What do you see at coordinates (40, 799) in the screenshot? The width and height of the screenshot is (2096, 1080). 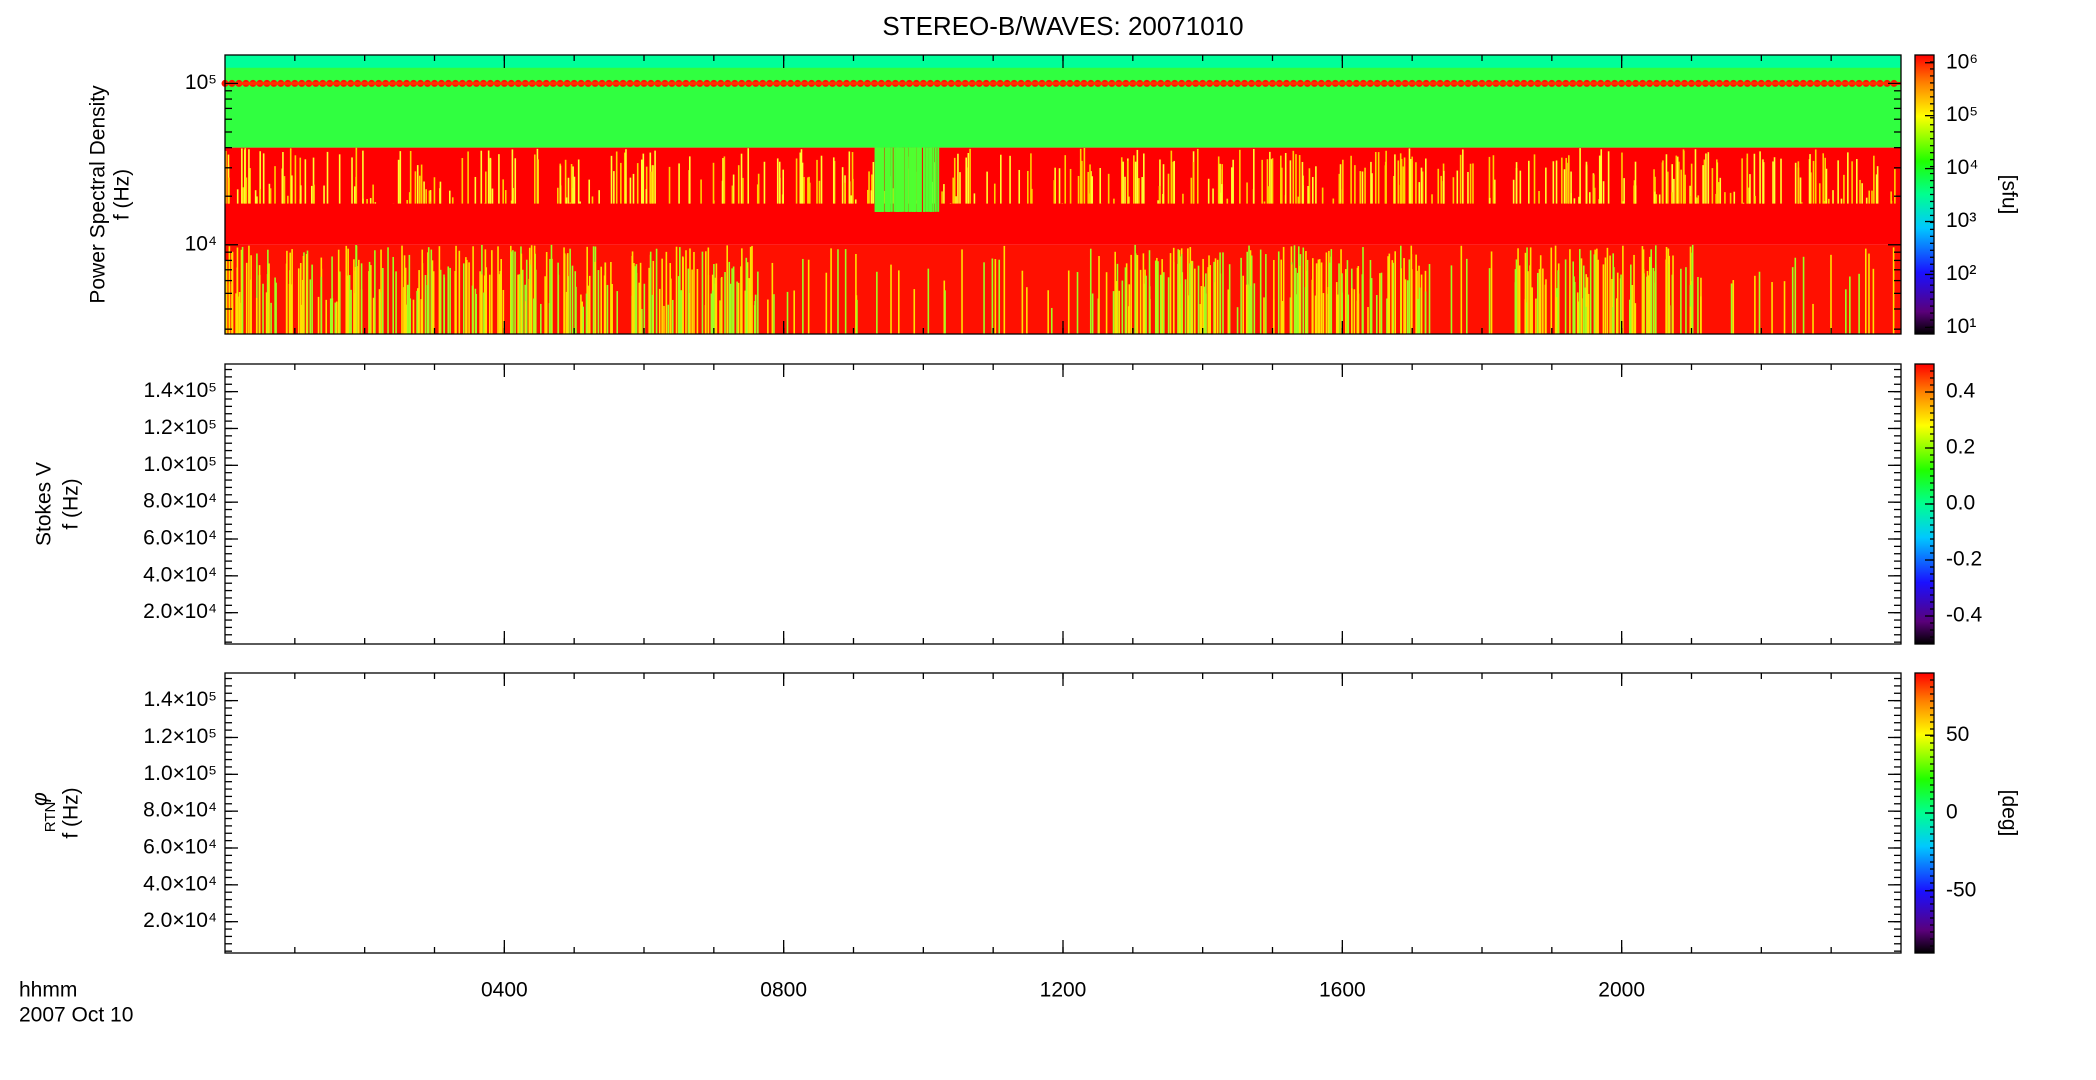 I see `y-label: φ` at bounding box center [40, 799].